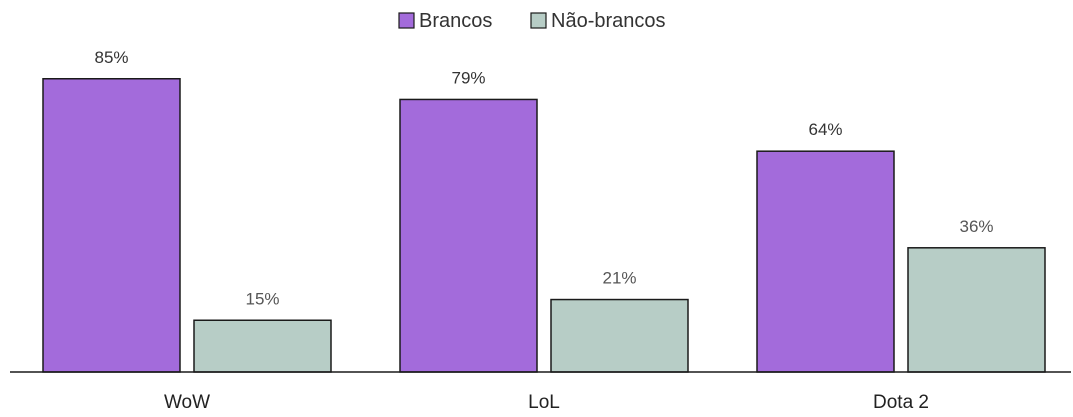 The width and height of the screenshot is (1073, 417). What do you see at coordinates (976, 226) in the screenshot?
I see `data-label: 36%` at bounding box center [976, 226].